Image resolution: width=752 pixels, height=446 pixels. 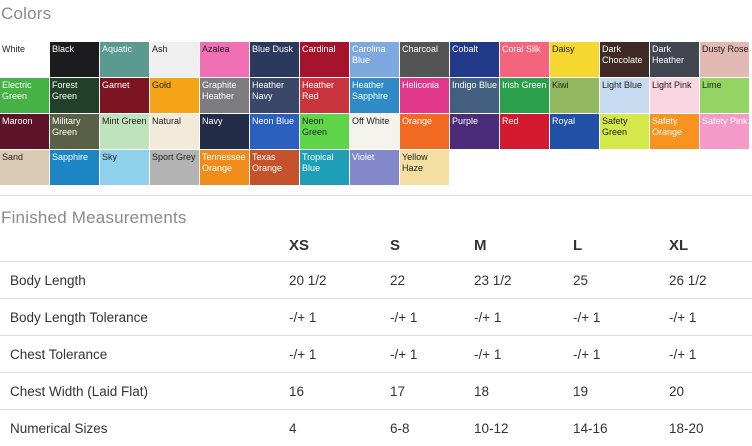 I want to click on color-swatch: Navy, so click(x=224, y=131).